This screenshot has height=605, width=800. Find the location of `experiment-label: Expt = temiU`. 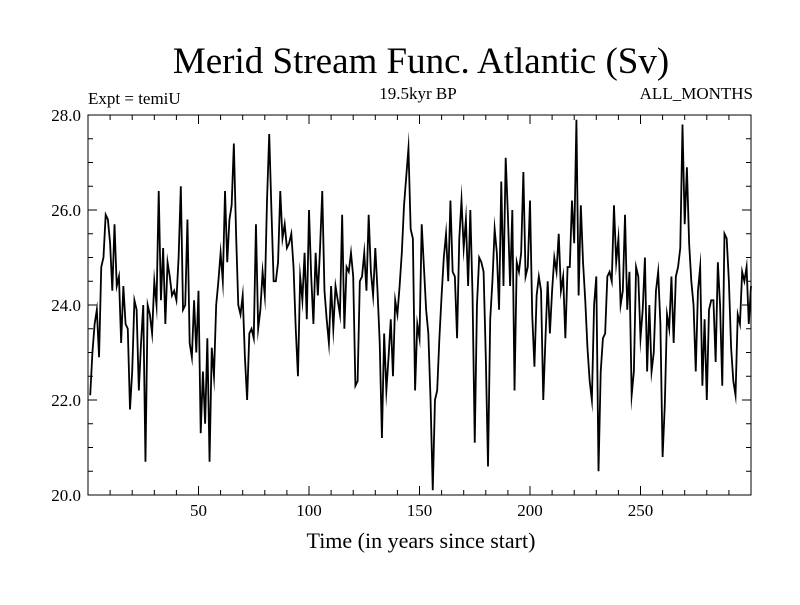

experiment-label: Expt = temiU is located at coordinates (134, 98).